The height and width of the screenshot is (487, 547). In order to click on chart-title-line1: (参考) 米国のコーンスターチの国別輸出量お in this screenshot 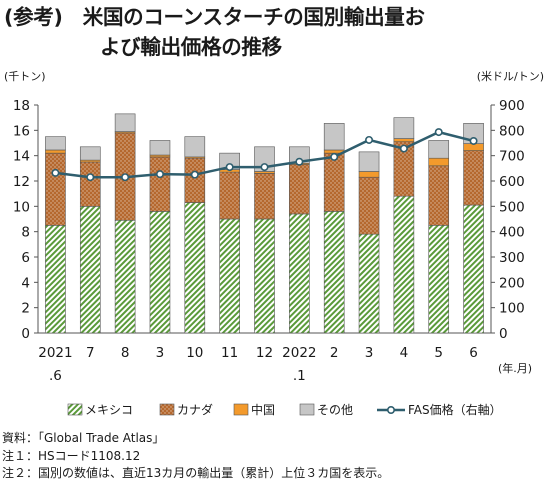, I will do `click(214, 17)`.